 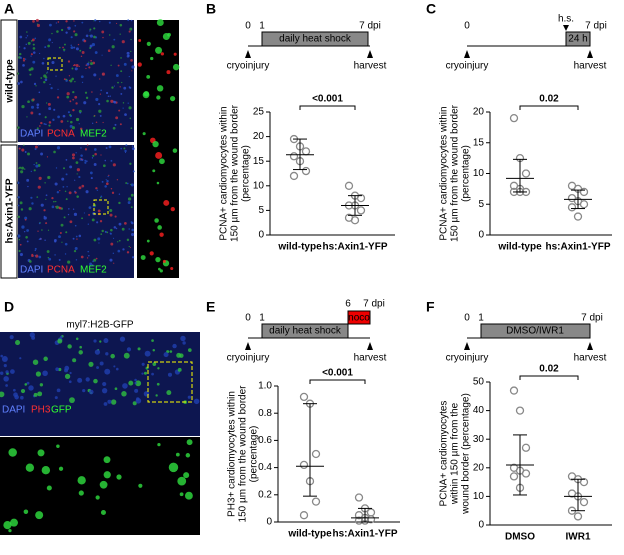 I want to click on annotation: <0.001, so click(x=337, y=373).